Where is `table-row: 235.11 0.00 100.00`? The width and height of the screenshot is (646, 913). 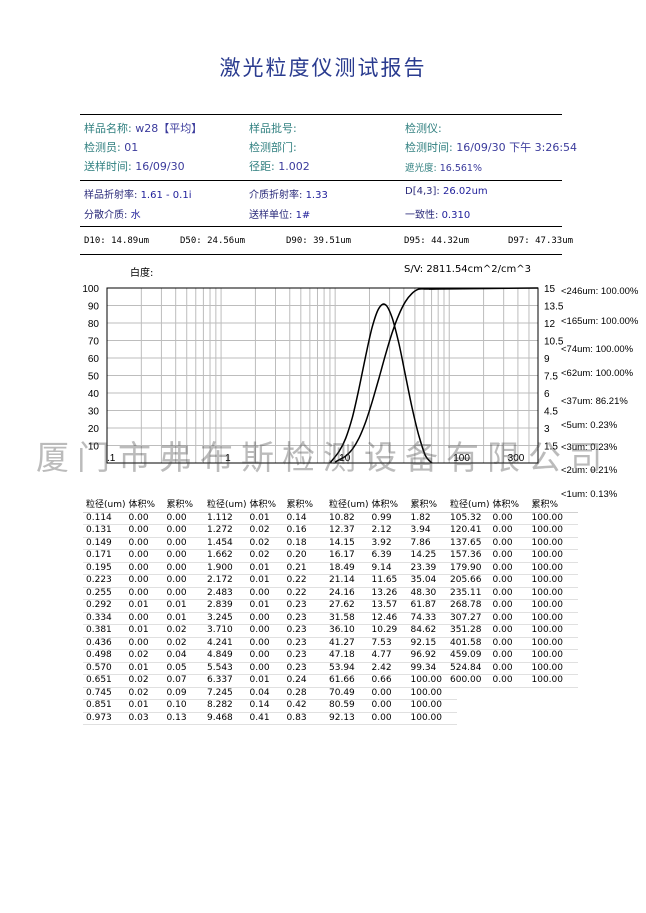
table-row: 235.11 0.00 100.00 is located at coordinates (512, 593).